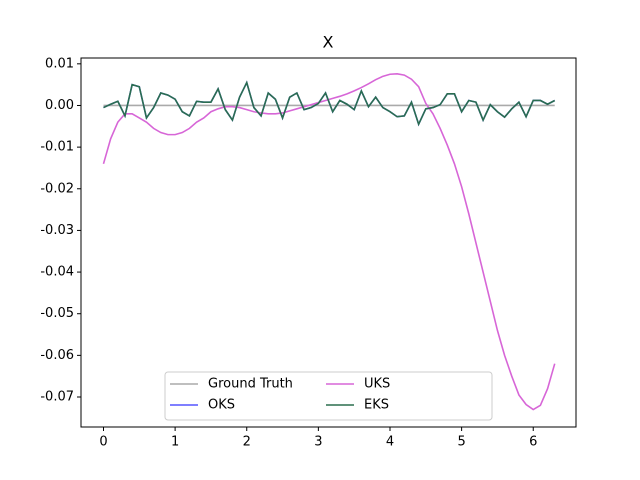 The height and width of the screenshot is (480, 640). Describe the element at coordinates (390, 442) in the screenshot. I see `x-tick-label: 4` at that location.